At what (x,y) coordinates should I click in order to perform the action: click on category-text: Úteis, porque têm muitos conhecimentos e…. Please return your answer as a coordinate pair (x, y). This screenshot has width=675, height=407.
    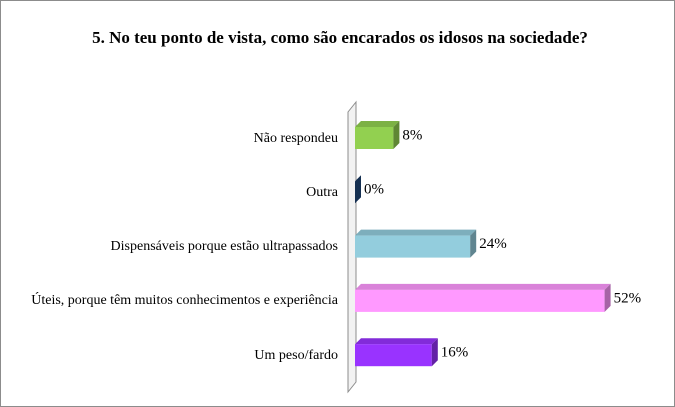
    Looking at the image, I should click on (184, 301).